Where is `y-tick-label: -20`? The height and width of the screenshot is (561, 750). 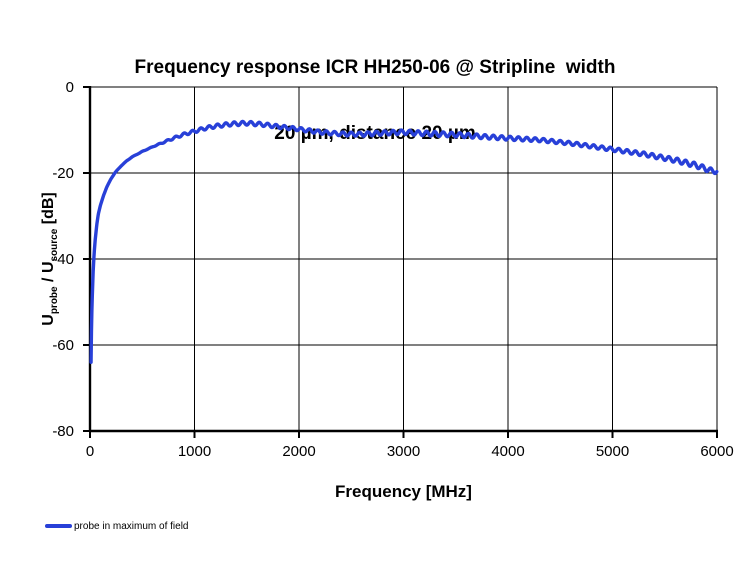 y-tick-label: -20 is located at coordinates (63, 173).